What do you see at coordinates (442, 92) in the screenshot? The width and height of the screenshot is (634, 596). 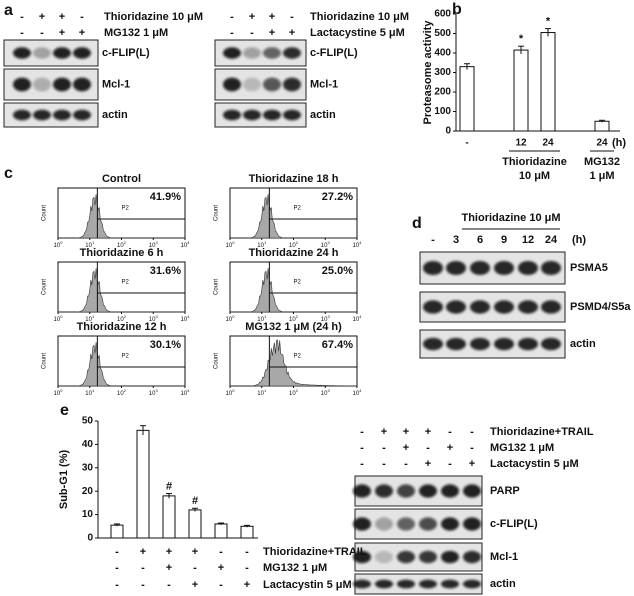 I see `y-tick-label: 200` at bounding box center [442, 92].